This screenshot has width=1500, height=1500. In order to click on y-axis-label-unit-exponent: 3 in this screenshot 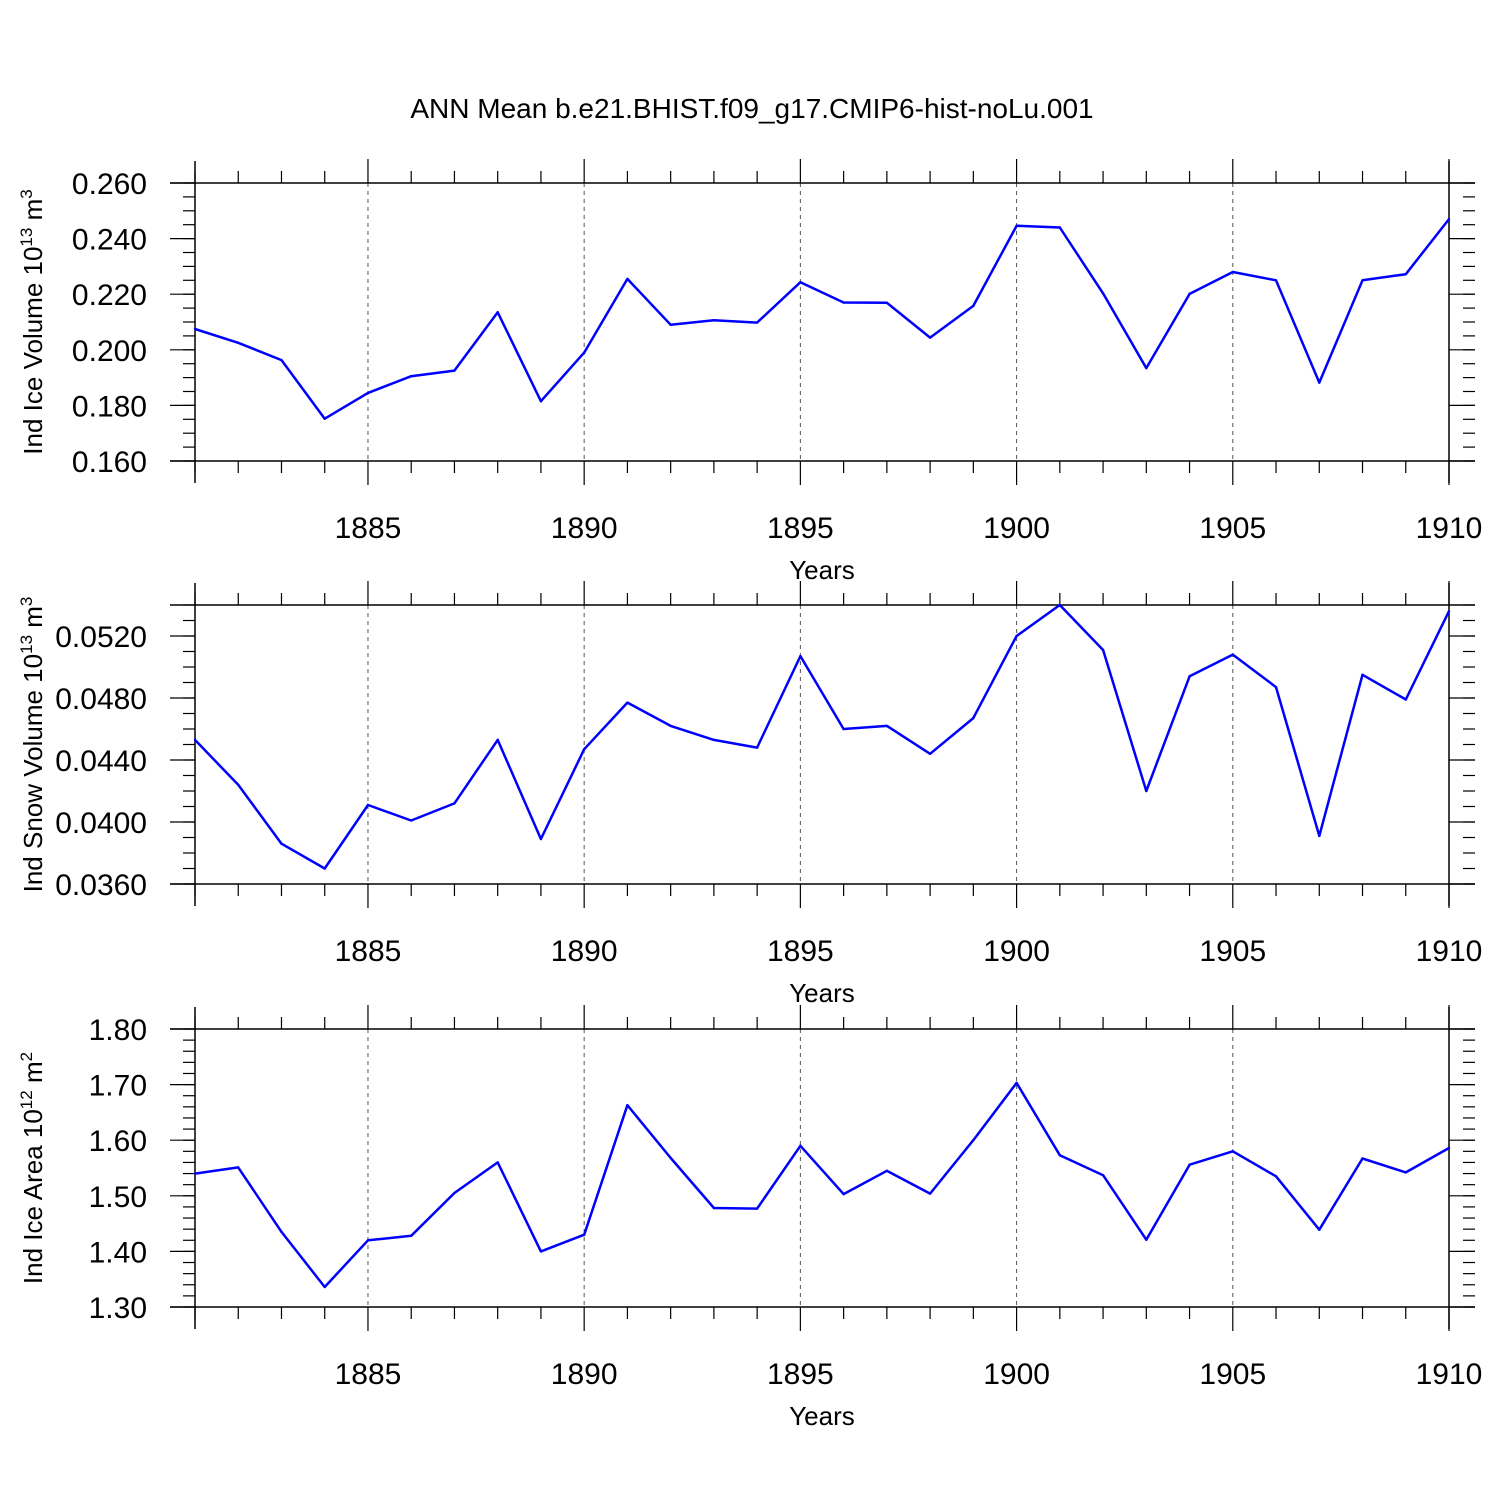, I will do `click(26, 193)`.